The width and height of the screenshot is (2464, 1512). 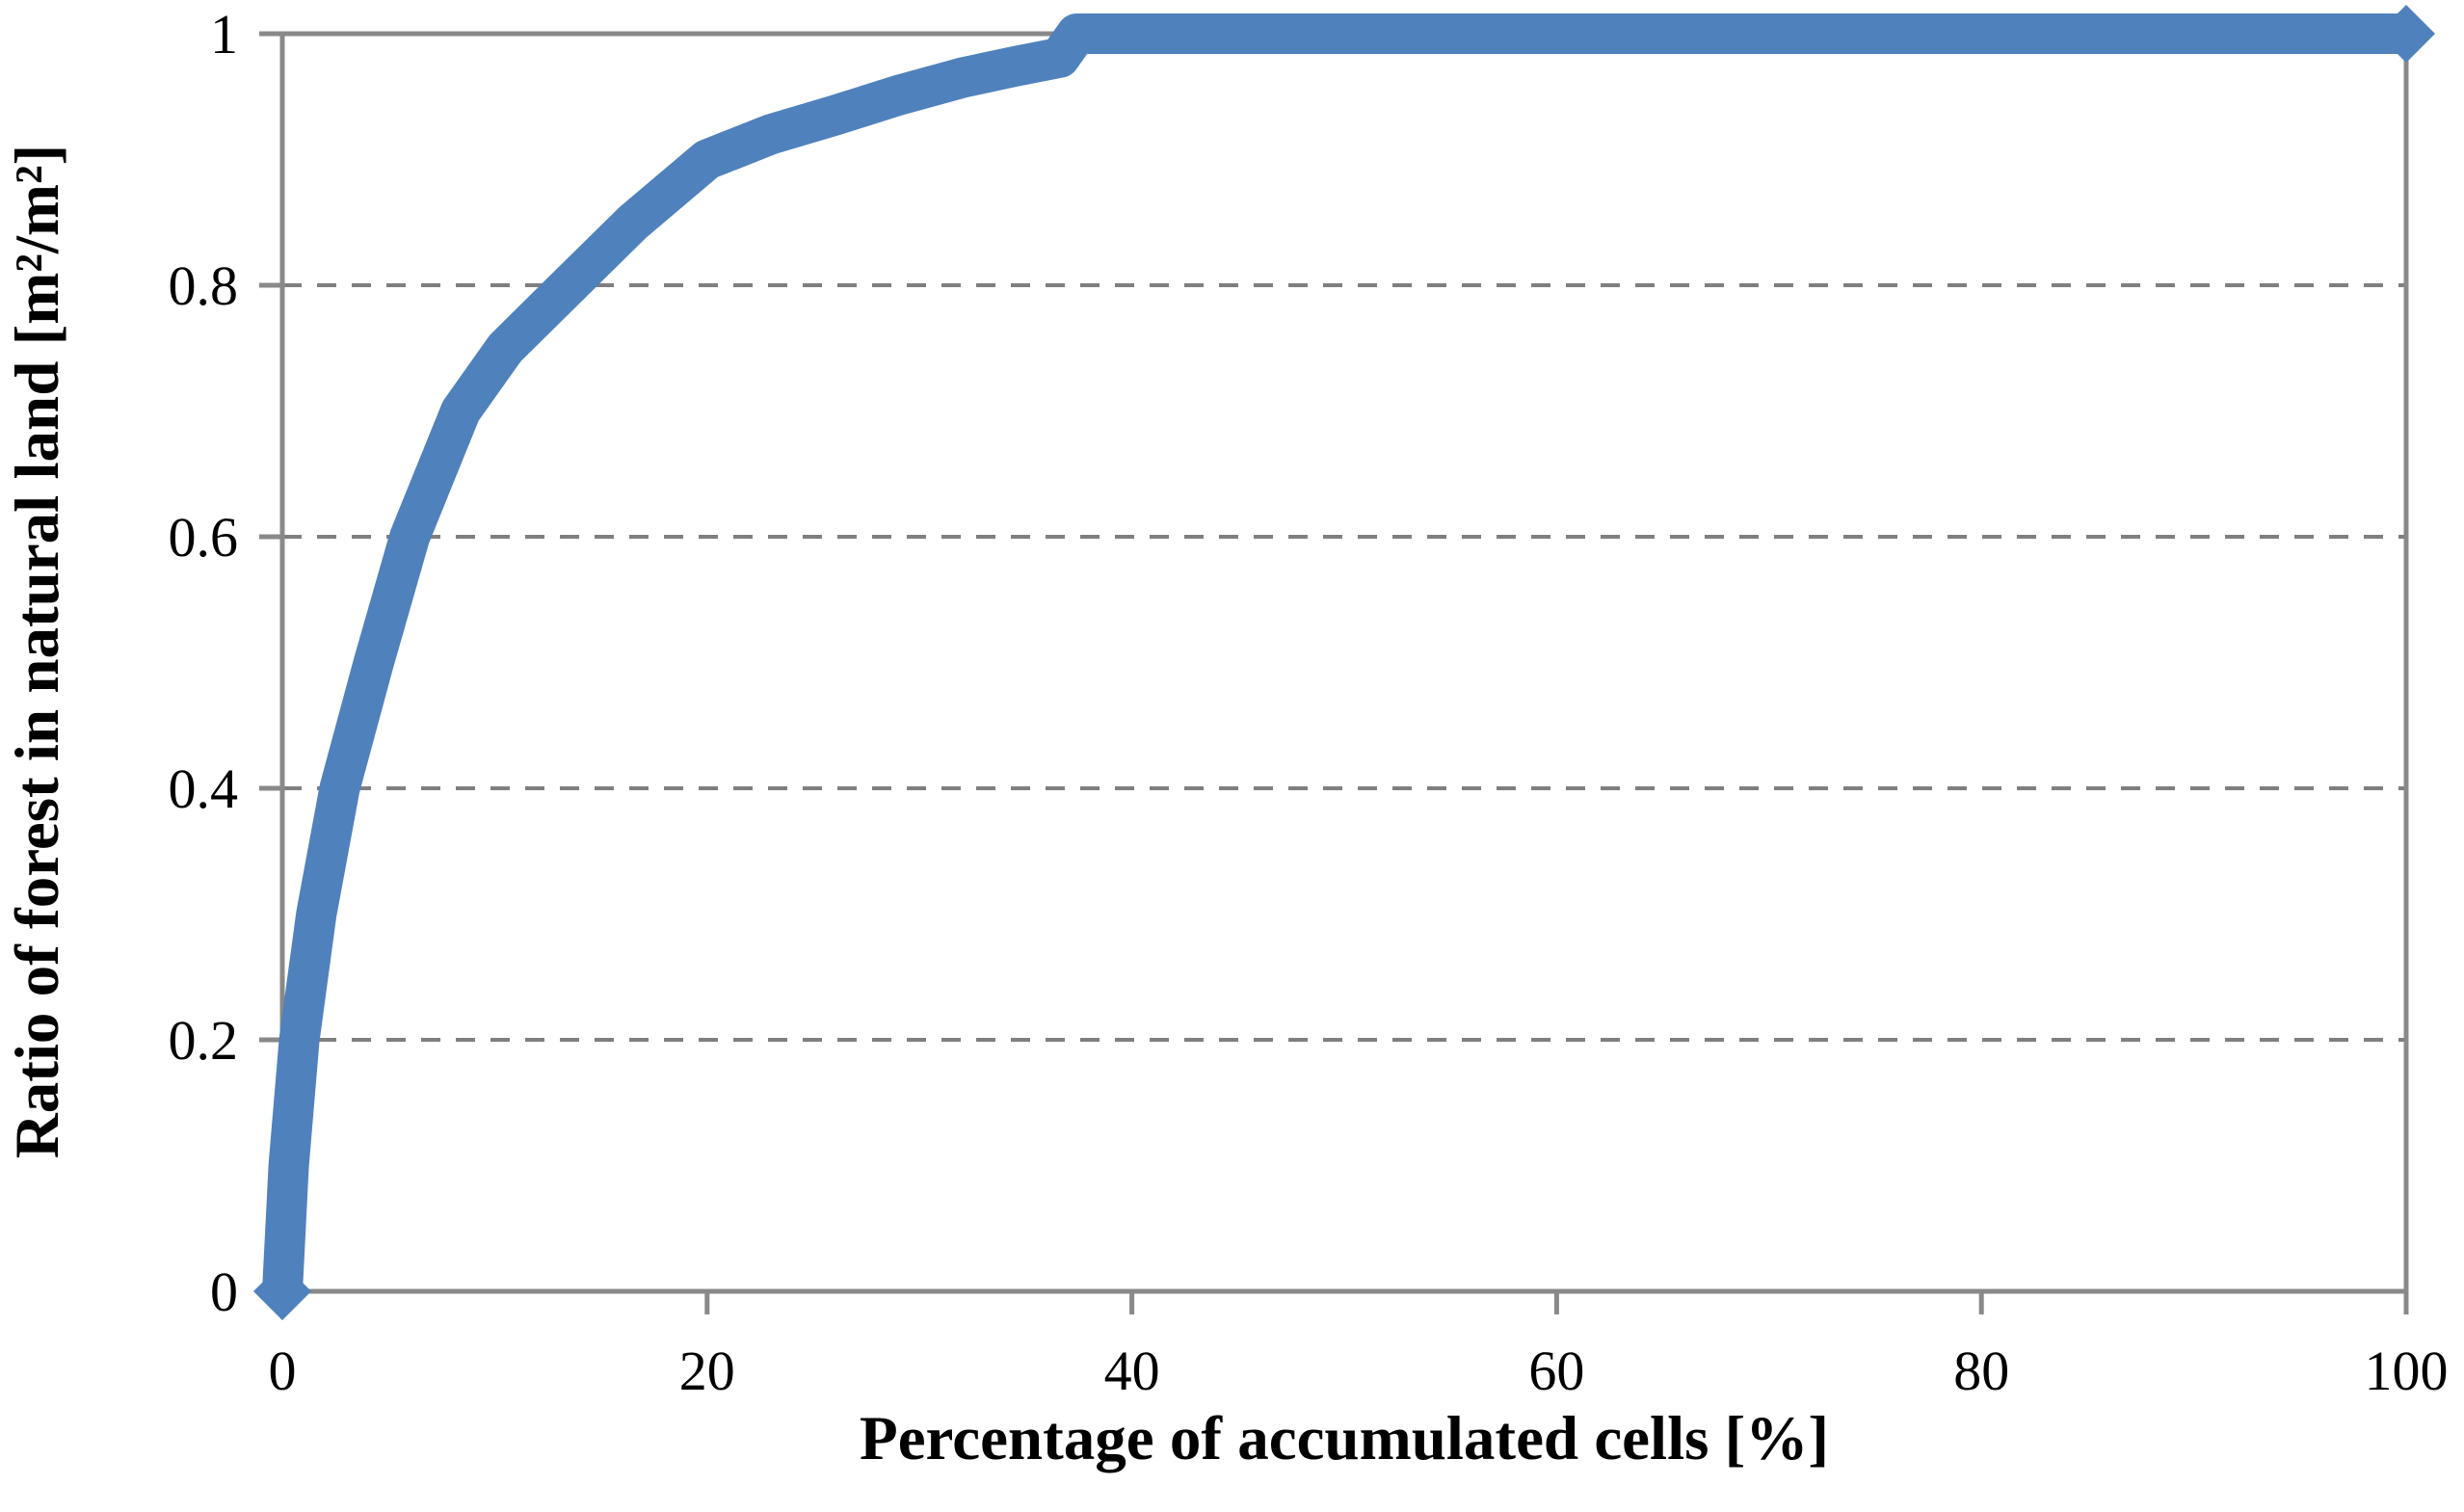 What do you see at coordinates (283, 1371) in the screenshot?
I see `x-tick-label: 0` at bounding box center [283, 1371].